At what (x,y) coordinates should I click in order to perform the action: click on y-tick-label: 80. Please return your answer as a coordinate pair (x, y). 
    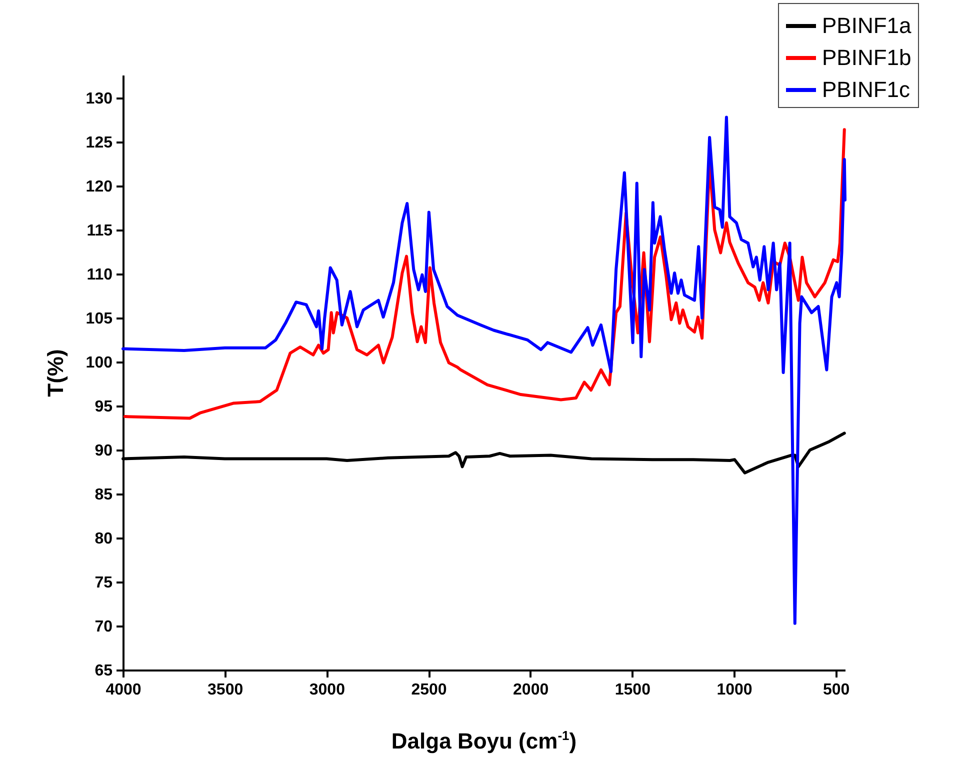
    Looking at the image, I should click on (103, 539).